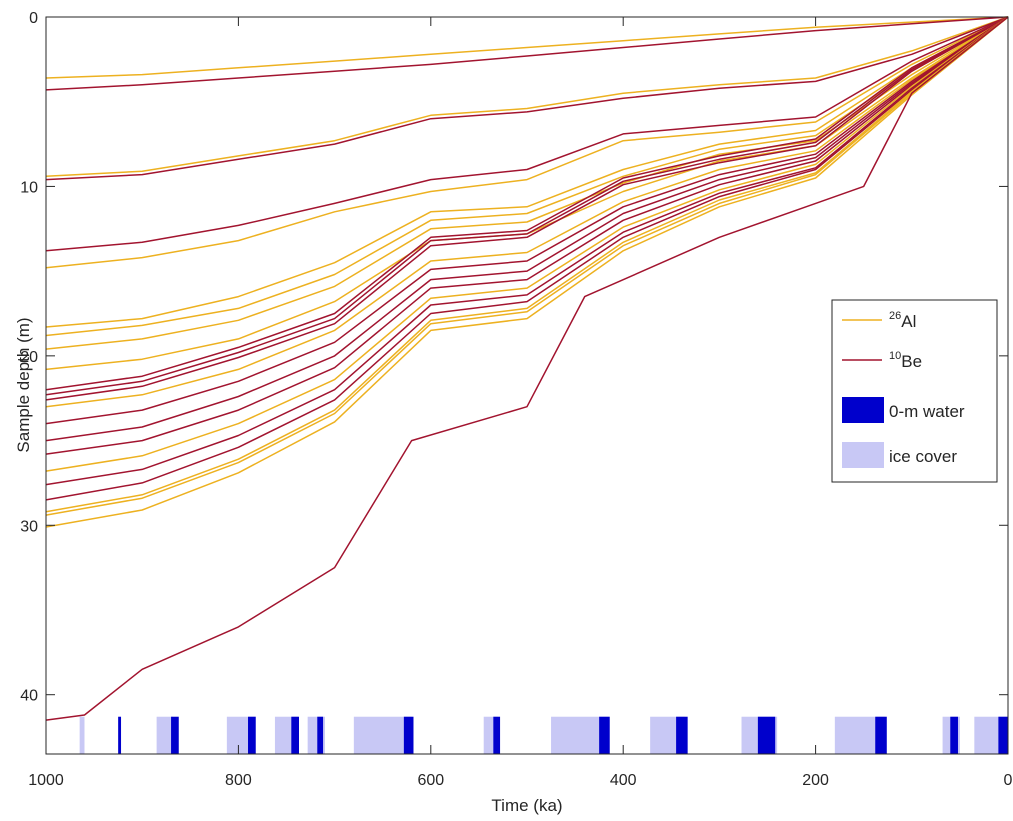  Describe the element at coordinates (905, 360) in the screenshot. I see `legend-label-be10: 10Be` at that location.